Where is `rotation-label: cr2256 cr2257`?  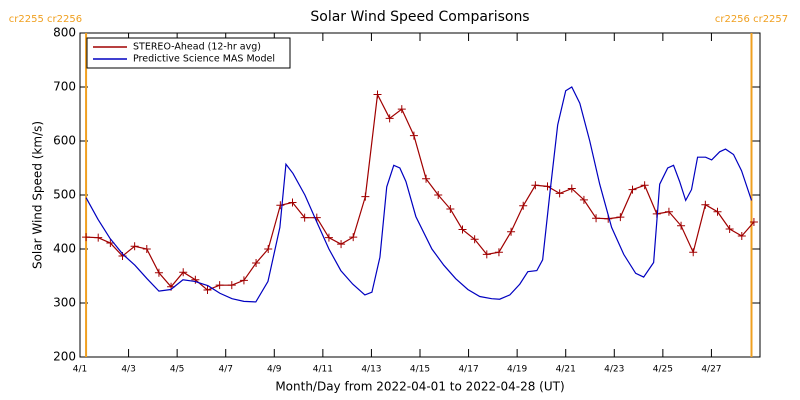
rotation-label: cr2256 cr2257 is located at coordinates (751, 19).